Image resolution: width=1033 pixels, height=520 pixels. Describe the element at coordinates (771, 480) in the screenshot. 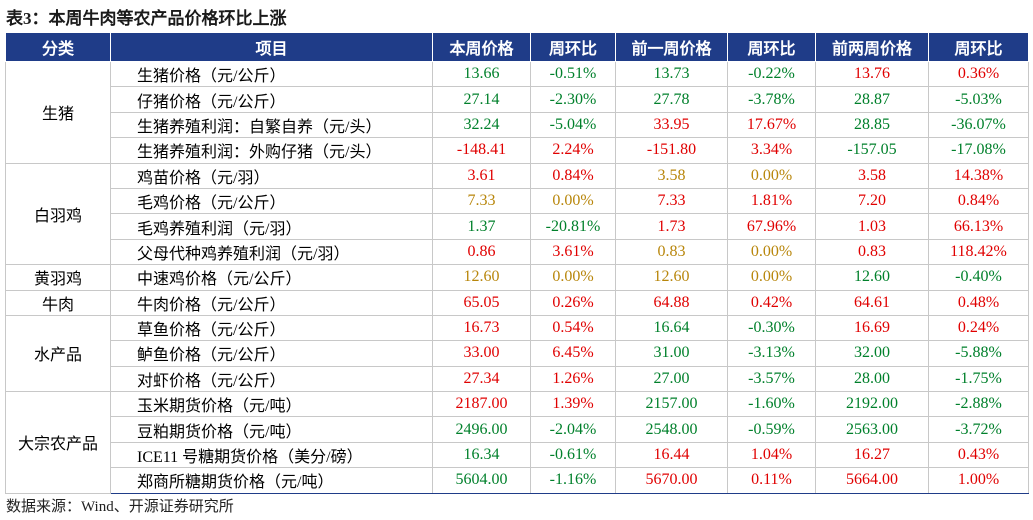

I see `value-cell: 0.11%` at that location.